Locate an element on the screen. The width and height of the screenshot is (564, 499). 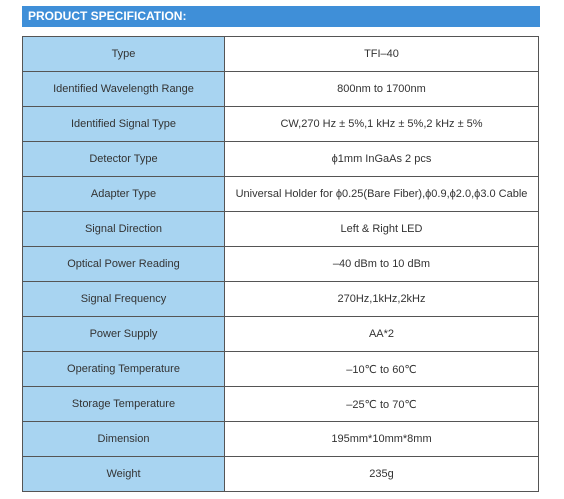
spec-value: 195mm*10mm*8mm is located at coordinates (381, 439).